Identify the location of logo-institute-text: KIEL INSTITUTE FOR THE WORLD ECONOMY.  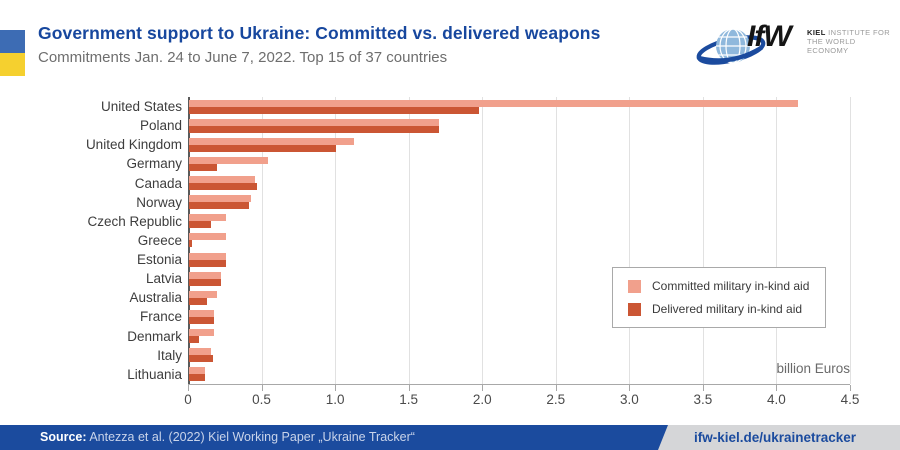
(851, 41).